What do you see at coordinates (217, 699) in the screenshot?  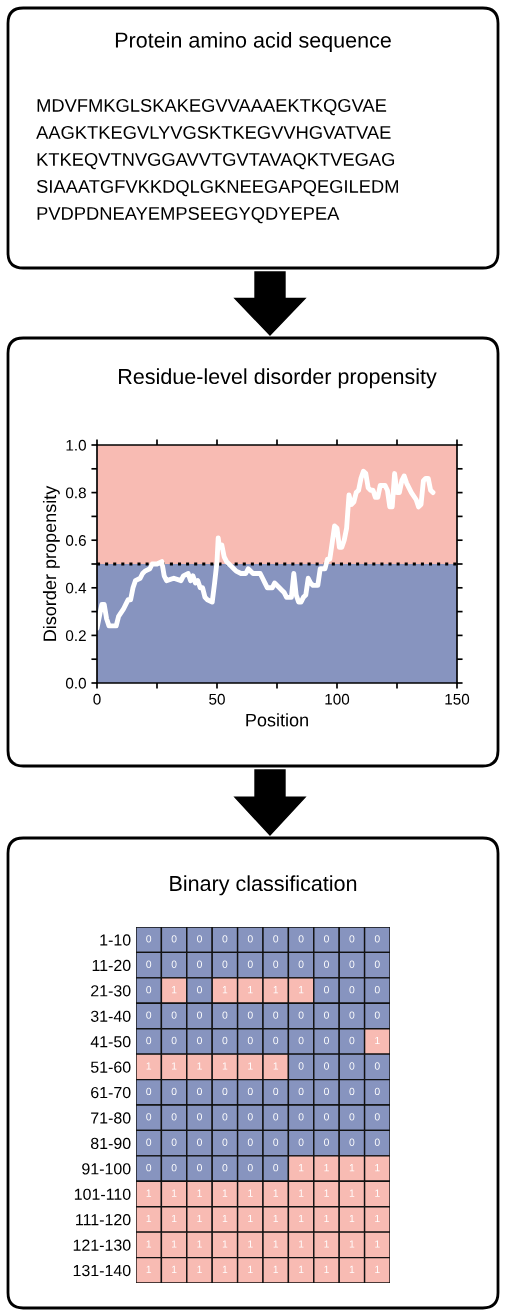 I see `x-tick-label: 50` at bounding box center [217, 699].